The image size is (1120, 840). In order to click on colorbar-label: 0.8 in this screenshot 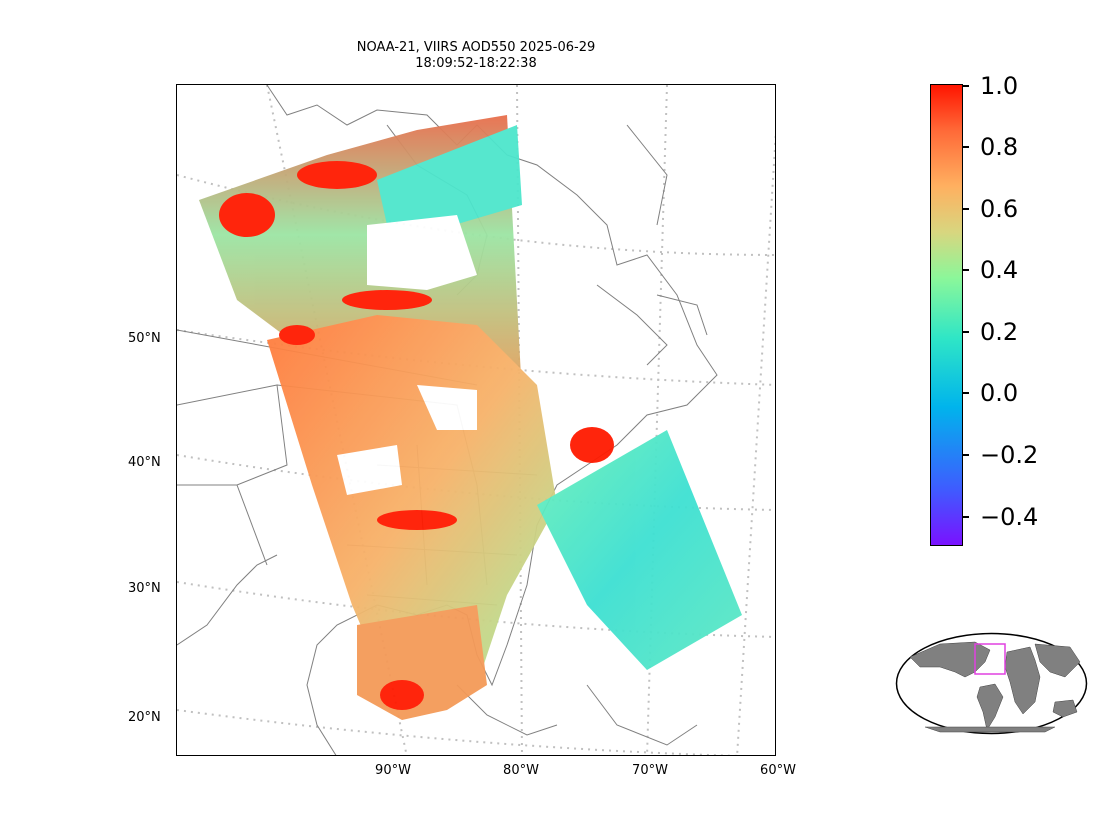, I will do `click(999, 147)`.